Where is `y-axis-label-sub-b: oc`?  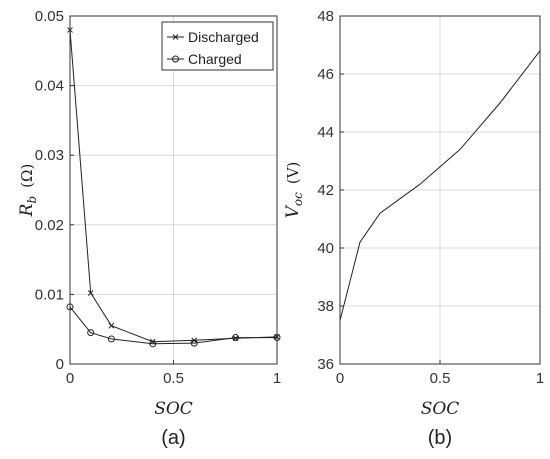 y-axis-label-sub-b: oc is located at coordinates (298, 199).